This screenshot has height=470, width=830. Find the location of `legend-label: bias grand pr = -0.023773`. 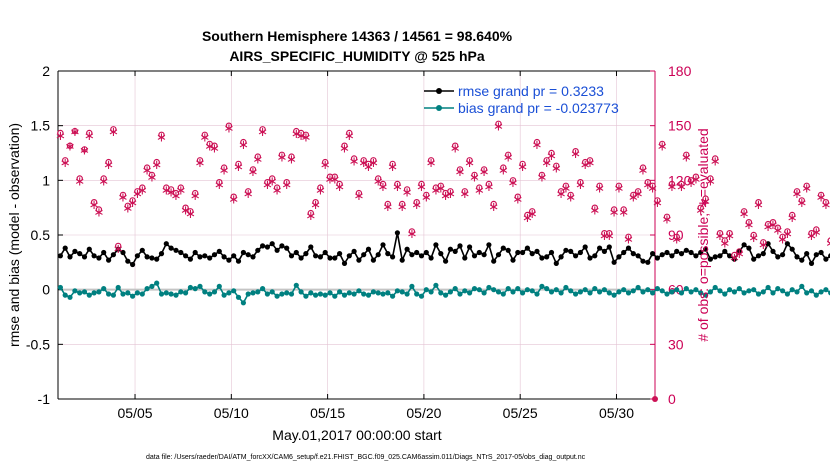

legend-label: bias grand pr = -0.023773 is located at coordinates (538, 108).